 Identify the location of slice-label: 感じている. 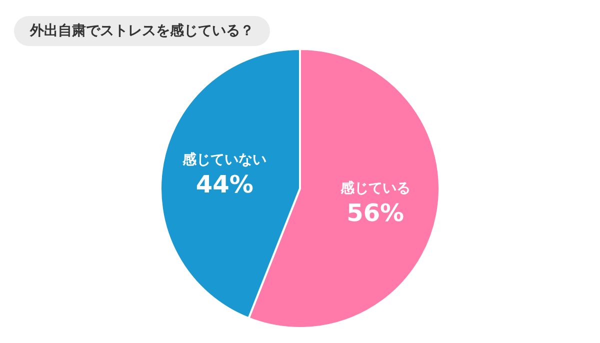
(374, 188).